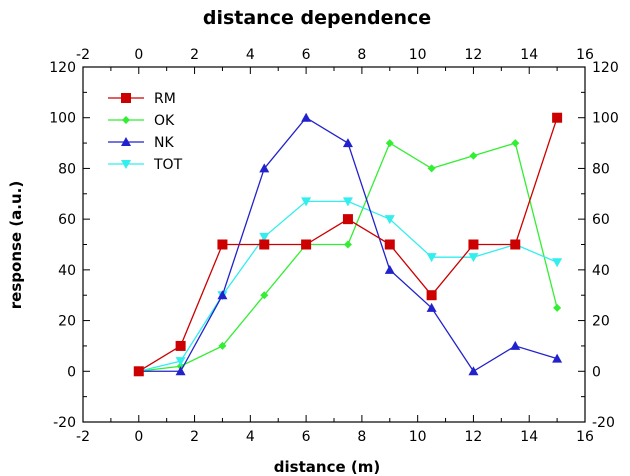  I want to click on legend-marker-rm, so click(126, 98).